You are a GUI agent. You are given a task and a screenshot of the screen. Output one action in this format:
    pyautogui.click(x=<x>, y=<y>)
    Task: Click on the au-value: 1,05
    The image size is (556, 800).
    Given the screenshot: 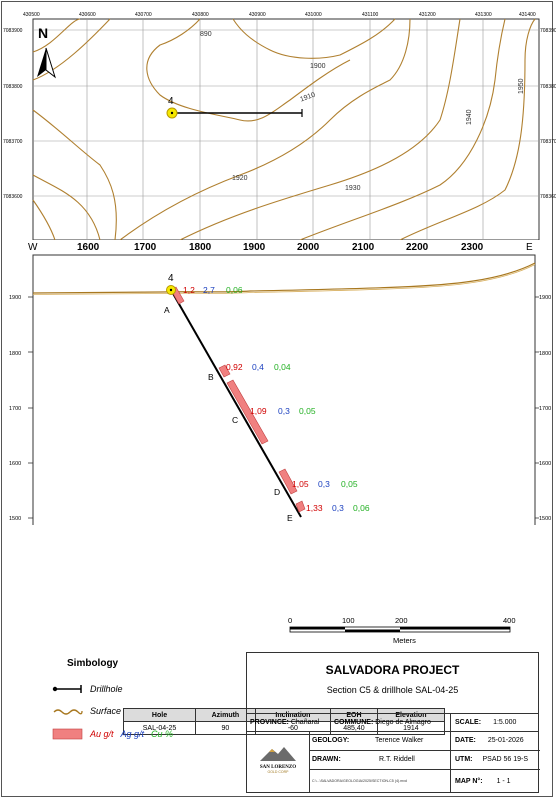 What is the action you would take?
    pyautogui.click(x=300, y=484)
    